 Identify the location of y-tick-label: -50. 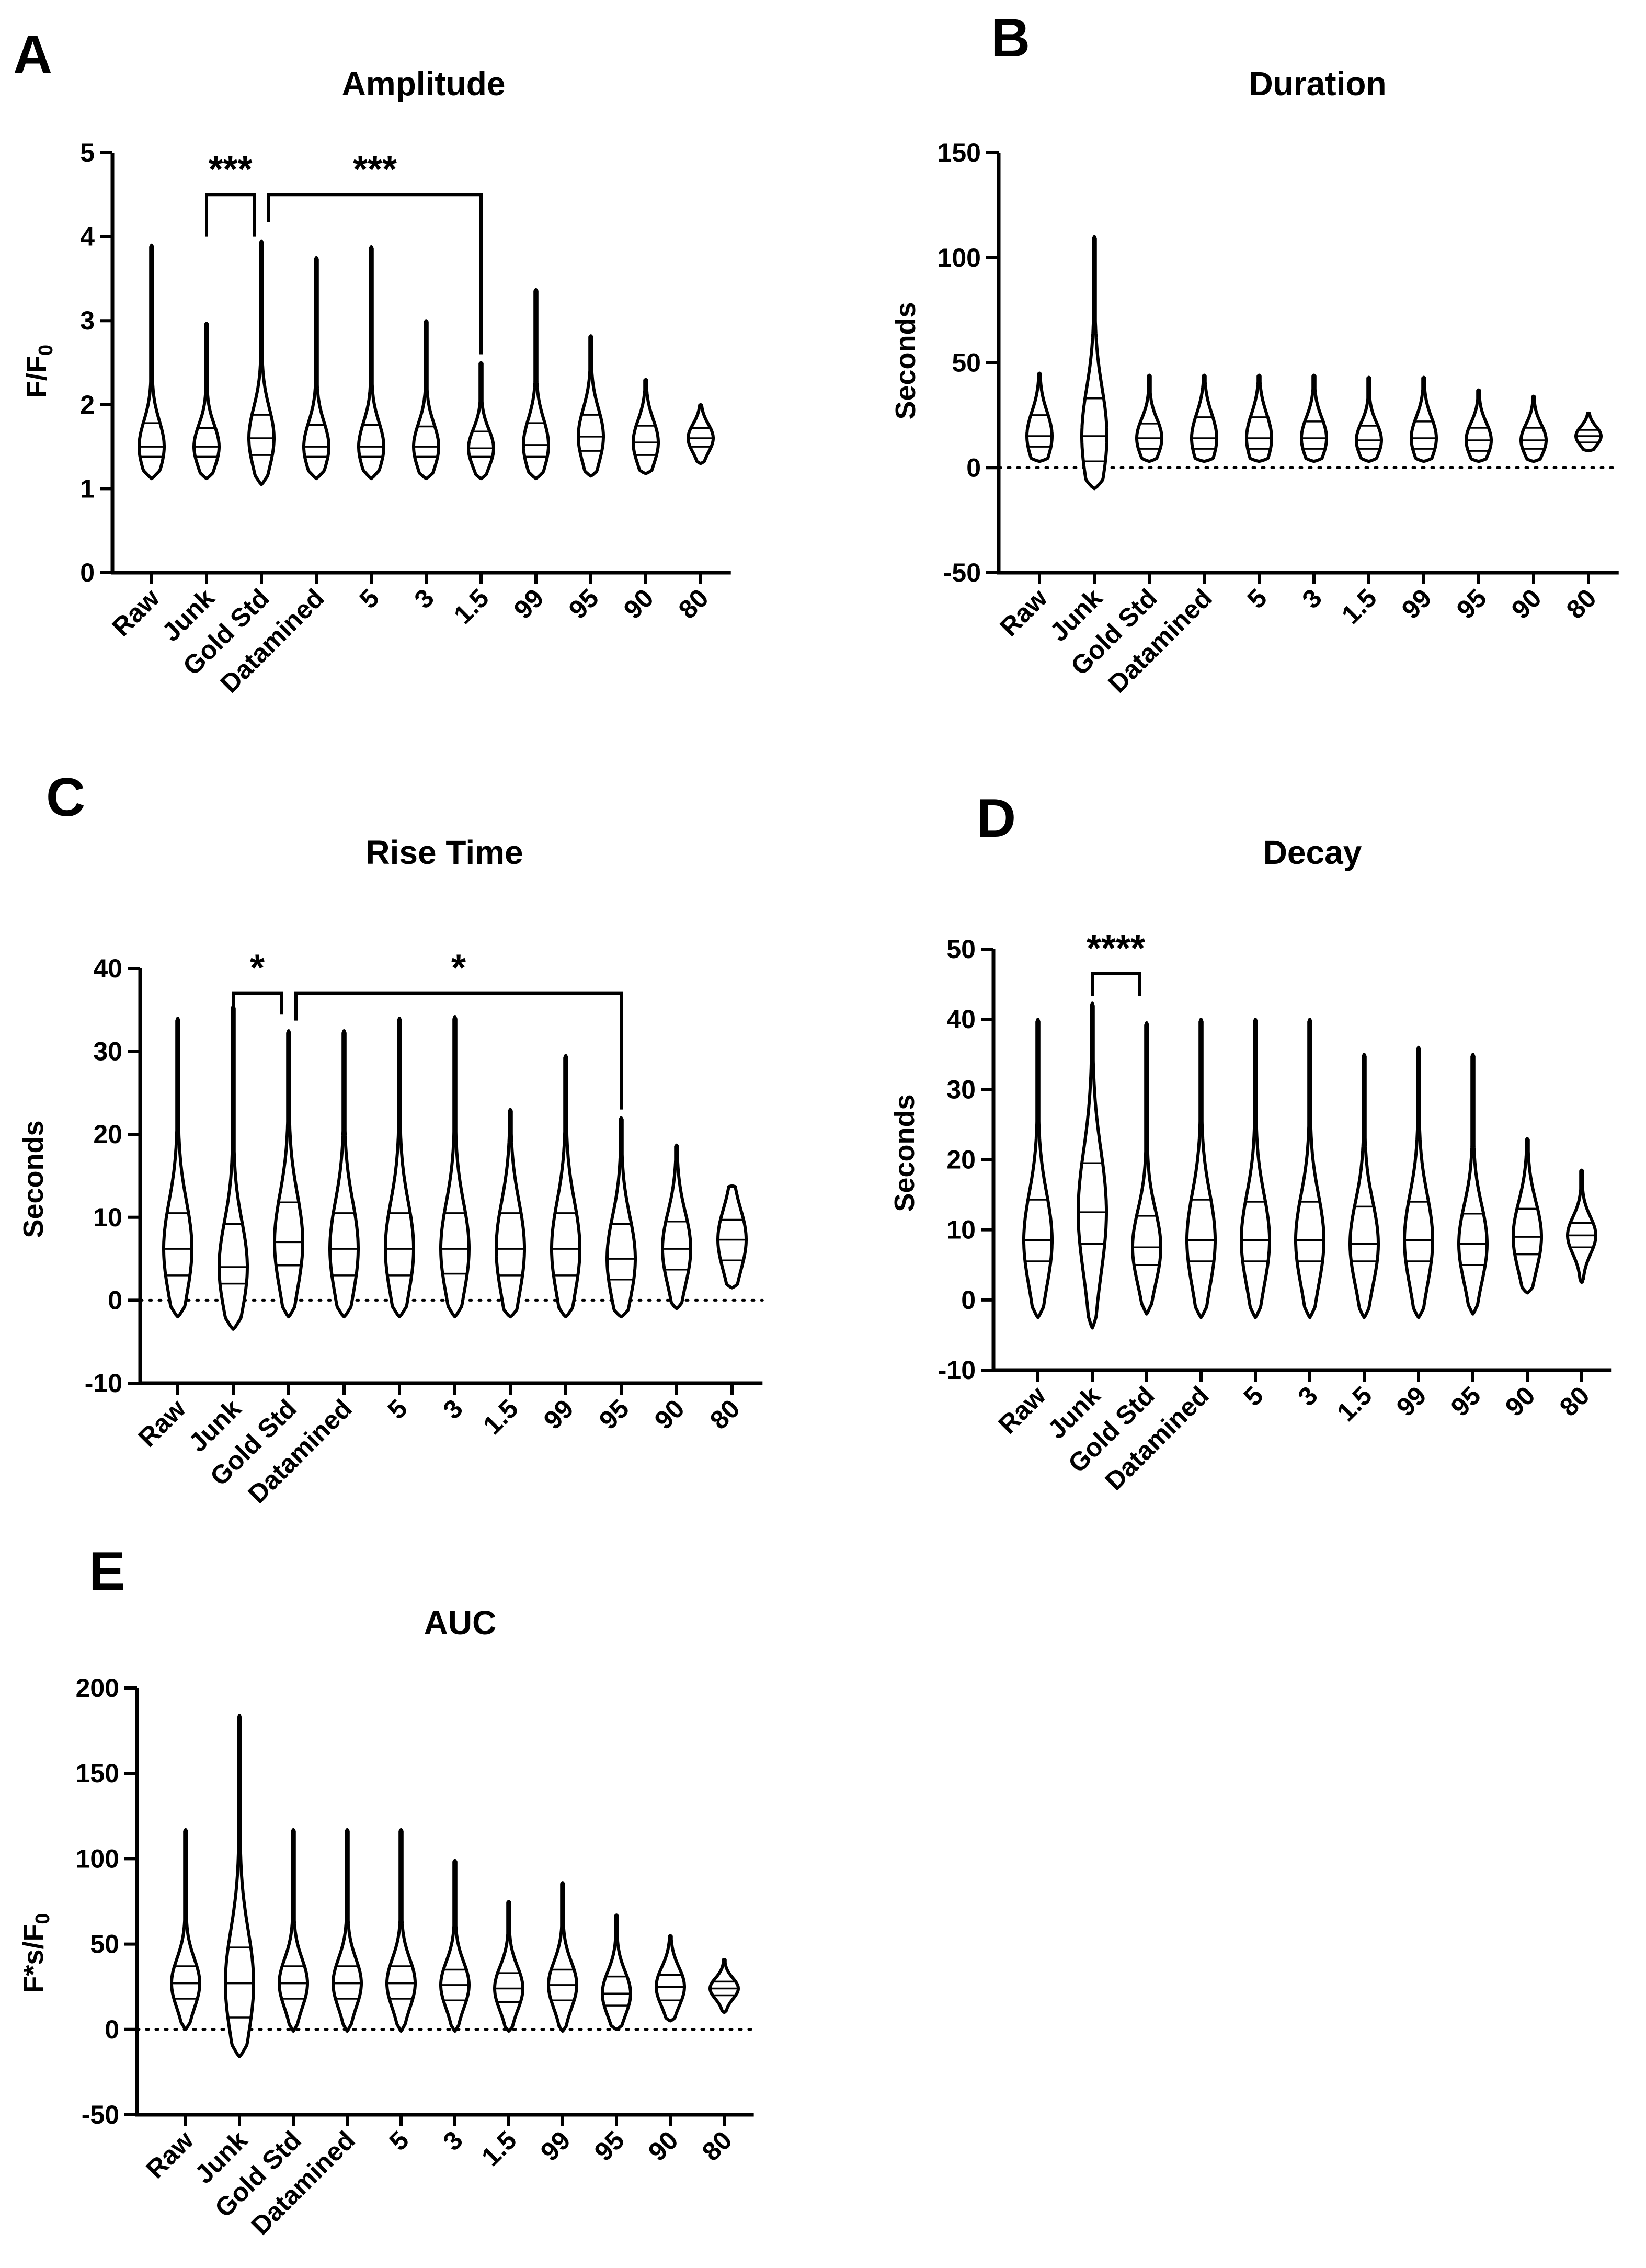
(100, 2114).